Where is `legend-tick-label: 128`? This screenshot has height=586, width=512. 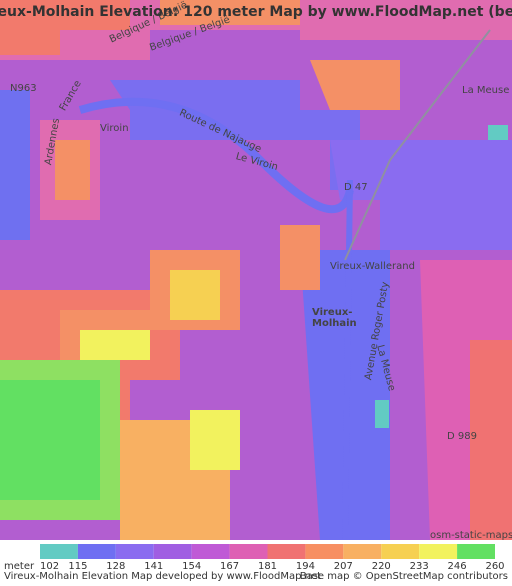 legend-tick-label: 128 is located at coordinates (115, 566).